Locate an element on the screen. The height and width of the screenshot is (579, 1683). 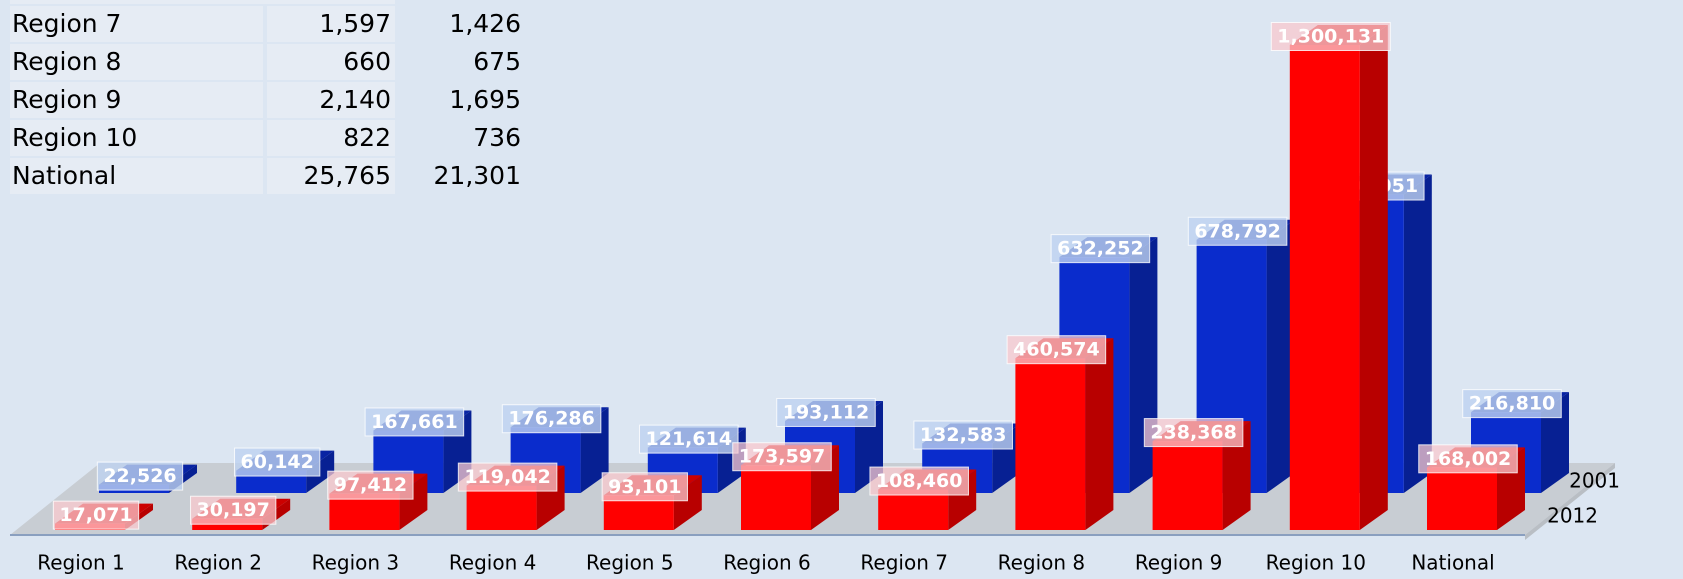
value-label: 121,614 is located at coordinates (689, 439).